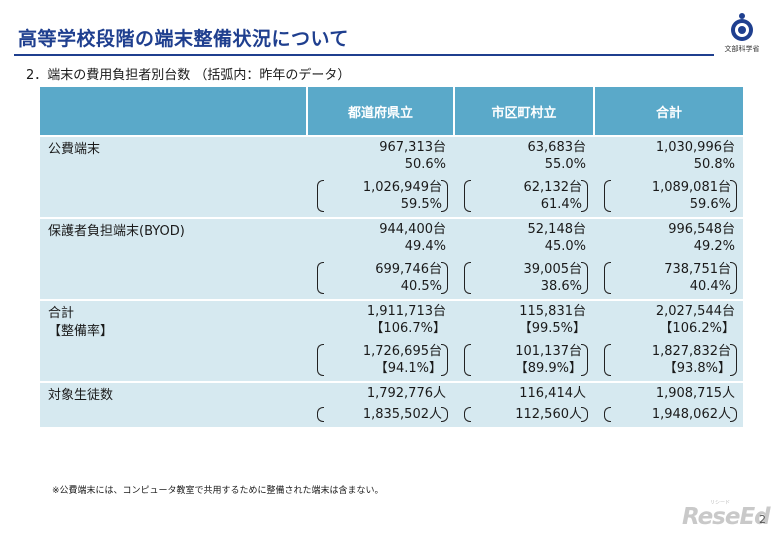  What do you see at coordinates (697, 269) in the screenshot?
I see `prev-count: 738,751台` at bounding box center [697, 269].